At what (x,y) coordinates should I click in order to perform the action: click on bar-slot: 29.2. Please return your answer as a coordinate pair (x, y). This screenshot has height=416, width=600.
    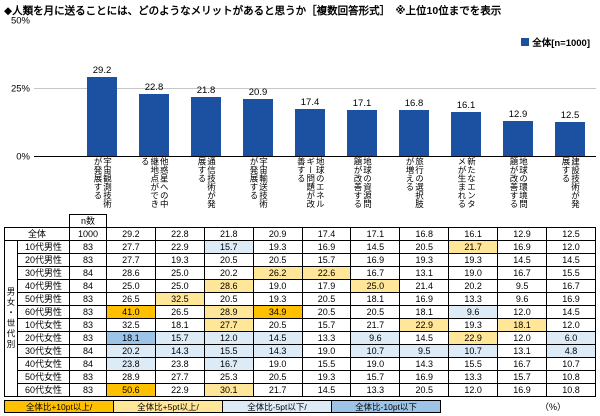
    Looking at the image, I should click on (102, 88).